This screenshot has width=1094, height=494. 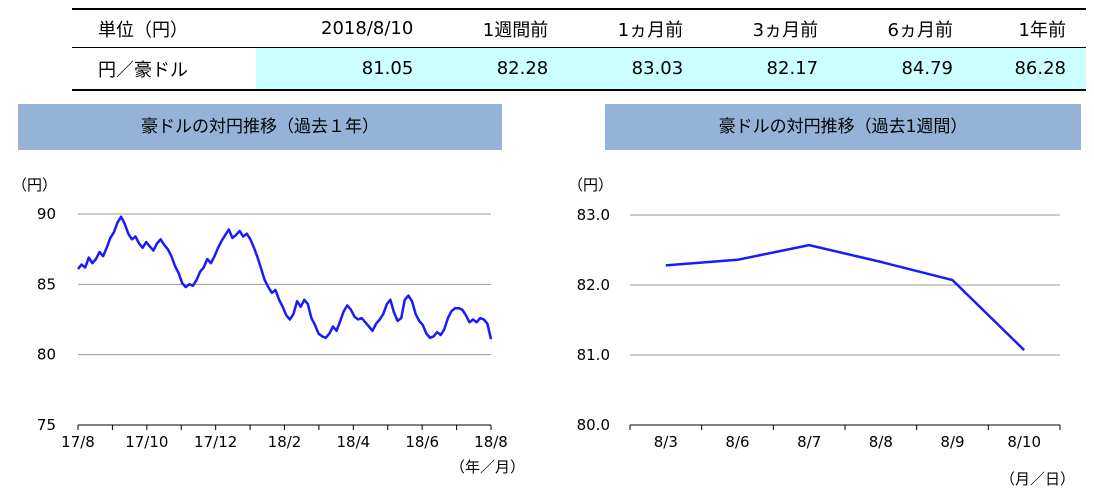 I want to click on chart1-x-unit: （年／月）, so click(x=487, y=467).